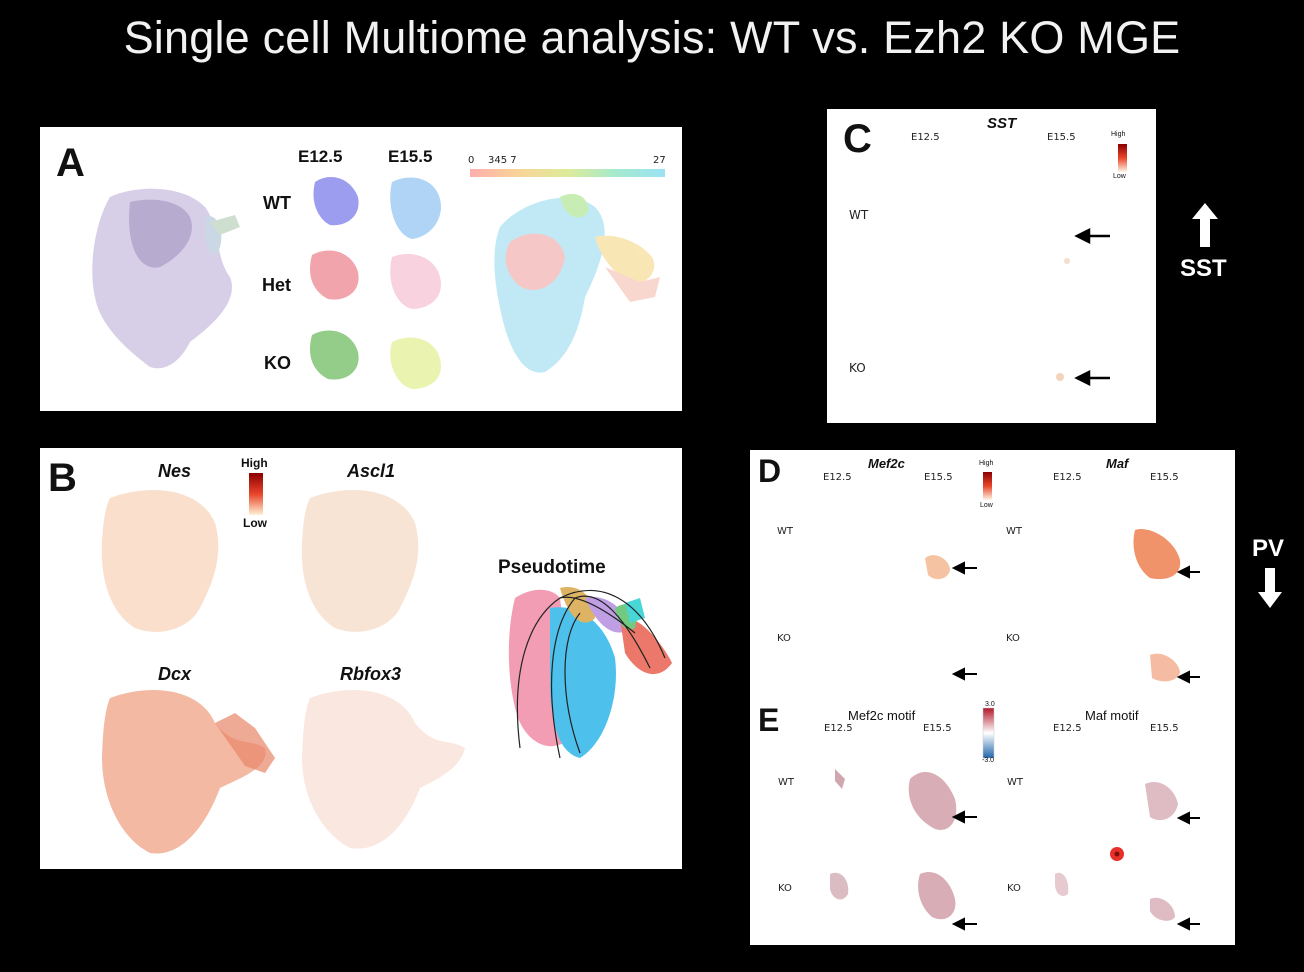  What do you see at coordinates (1164, 477) in the screenshot?
I see `panel-d-col-e15-b: E15.5` at bounding box center [1164, 477].